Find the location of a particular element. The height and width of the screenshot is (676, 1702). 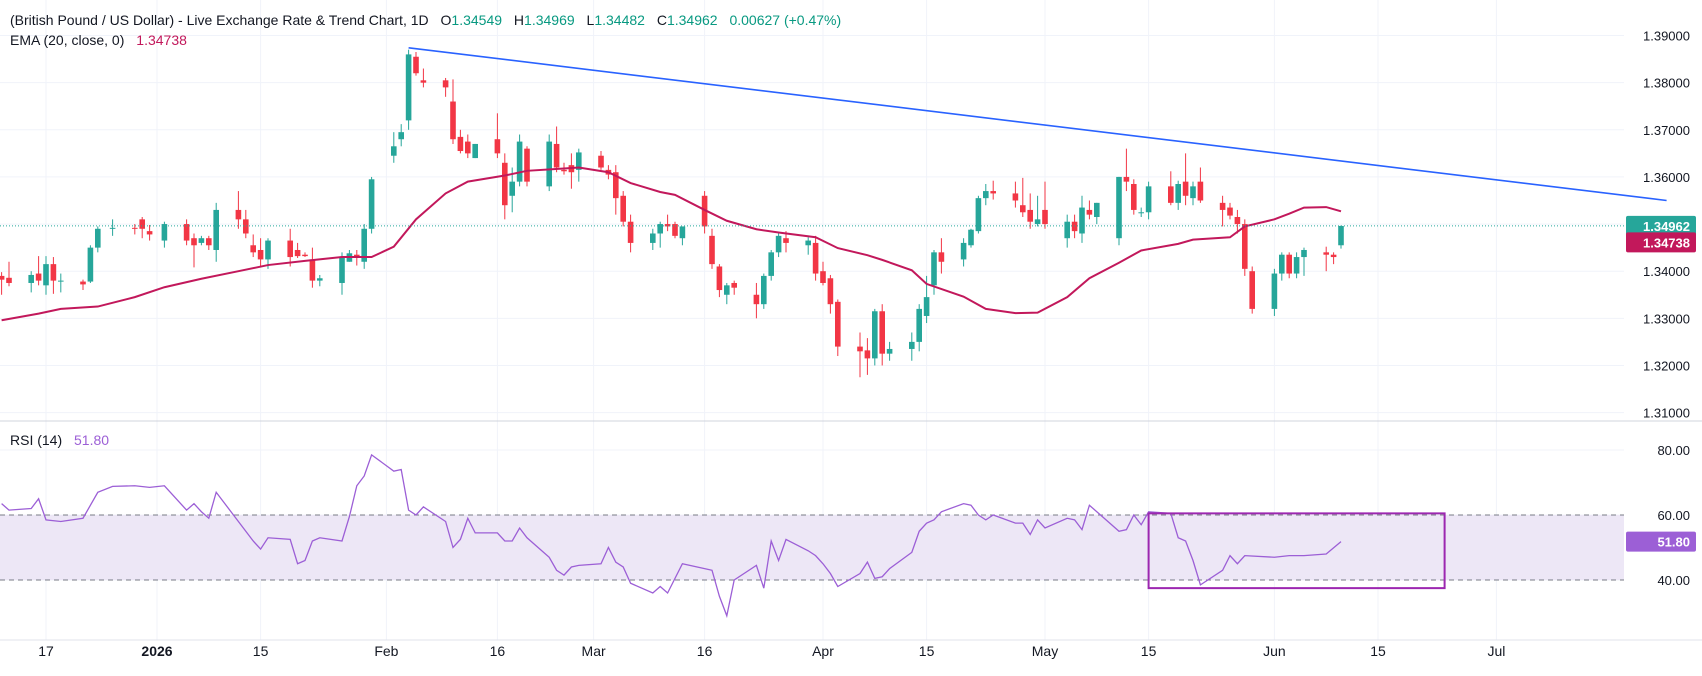

c-label: C is located at coordinates (661, 20).